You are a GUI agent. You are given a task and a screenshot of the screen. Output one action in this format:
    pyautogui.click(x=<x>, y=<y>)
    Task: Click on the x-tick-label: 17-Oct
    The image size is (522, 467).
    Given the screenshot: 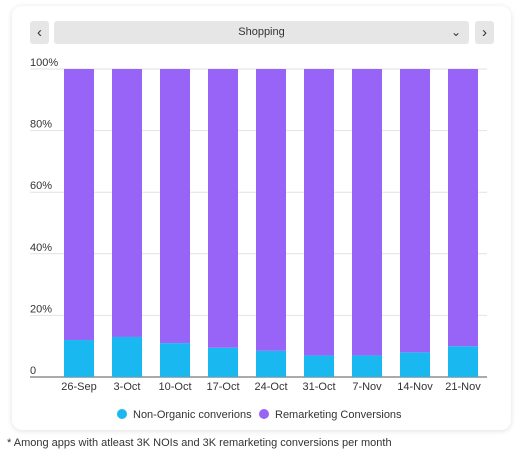 What is the action you would take?
    pyautogui.click(x=222, y=387)
    